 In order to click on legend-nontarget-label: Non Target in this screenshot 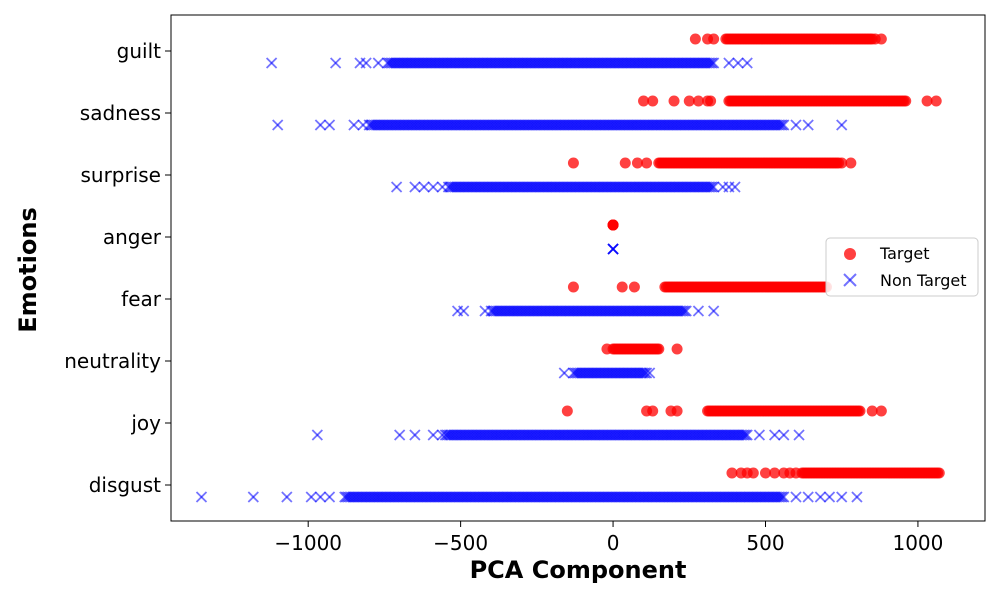, I will do `click(923, 280)`.